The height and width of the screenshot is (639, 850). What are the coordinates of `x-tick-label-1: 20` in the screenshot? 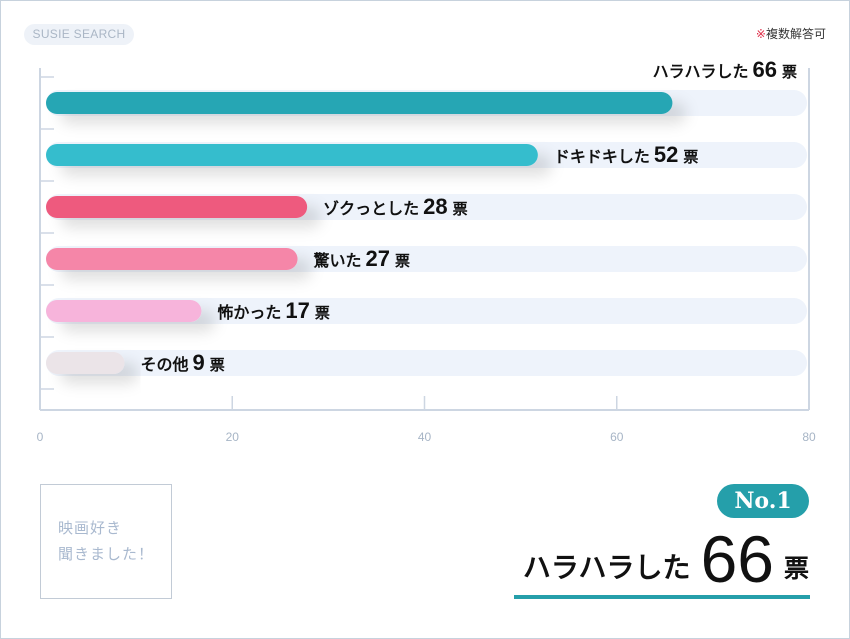 It's located at (233, 437).